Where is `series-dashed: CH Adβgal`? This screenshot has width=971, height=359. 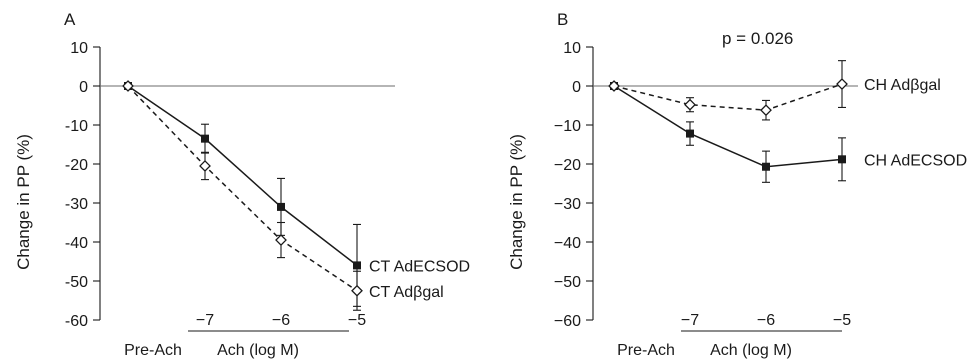
series-dashed: CH Adβgal is located at coordinates (774, 90).